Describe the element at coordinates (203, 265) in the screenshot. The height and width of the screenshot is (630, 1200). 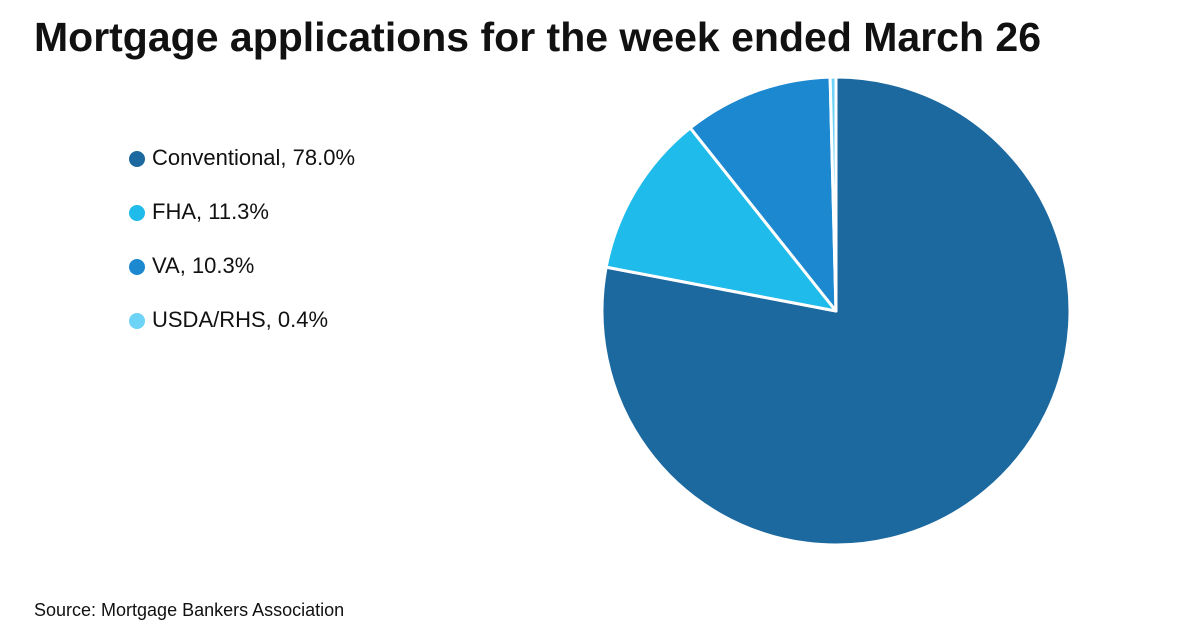
I see `legend-label: VA, 10.3%` at that location.